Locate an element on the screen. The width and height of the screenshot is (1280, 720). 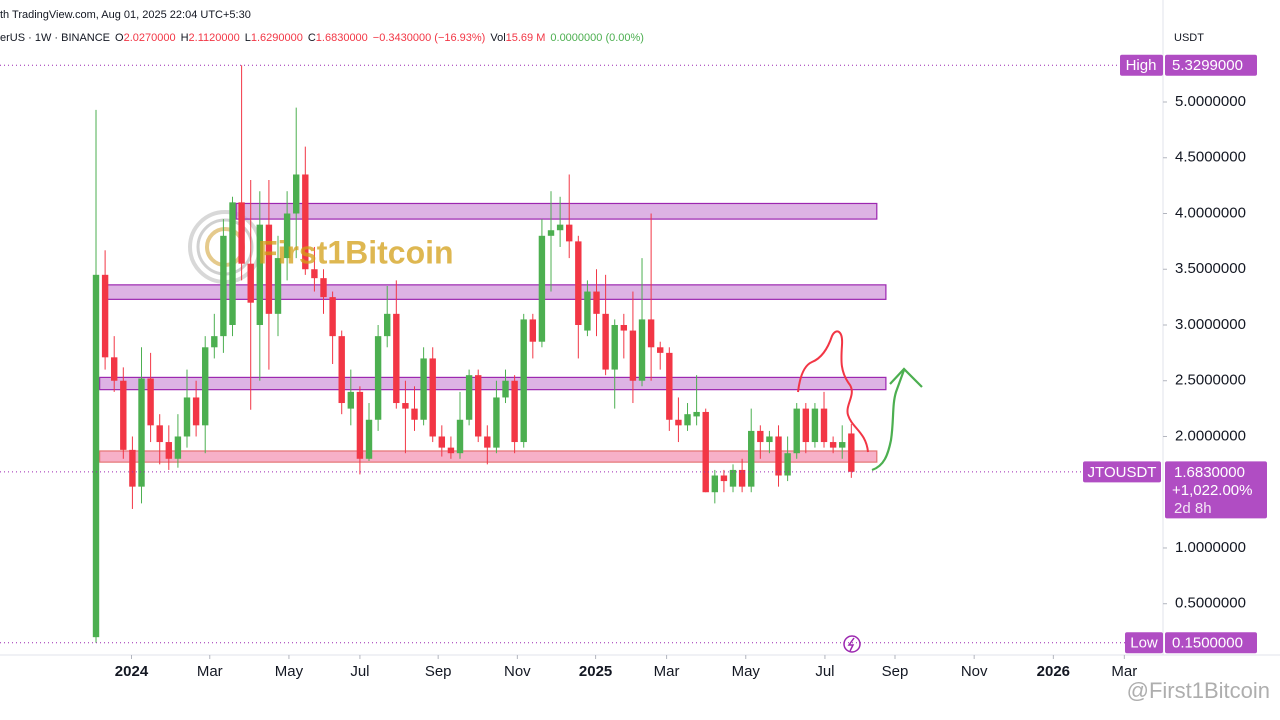
drawn-arrowhead is located at coordinates (906, 377).